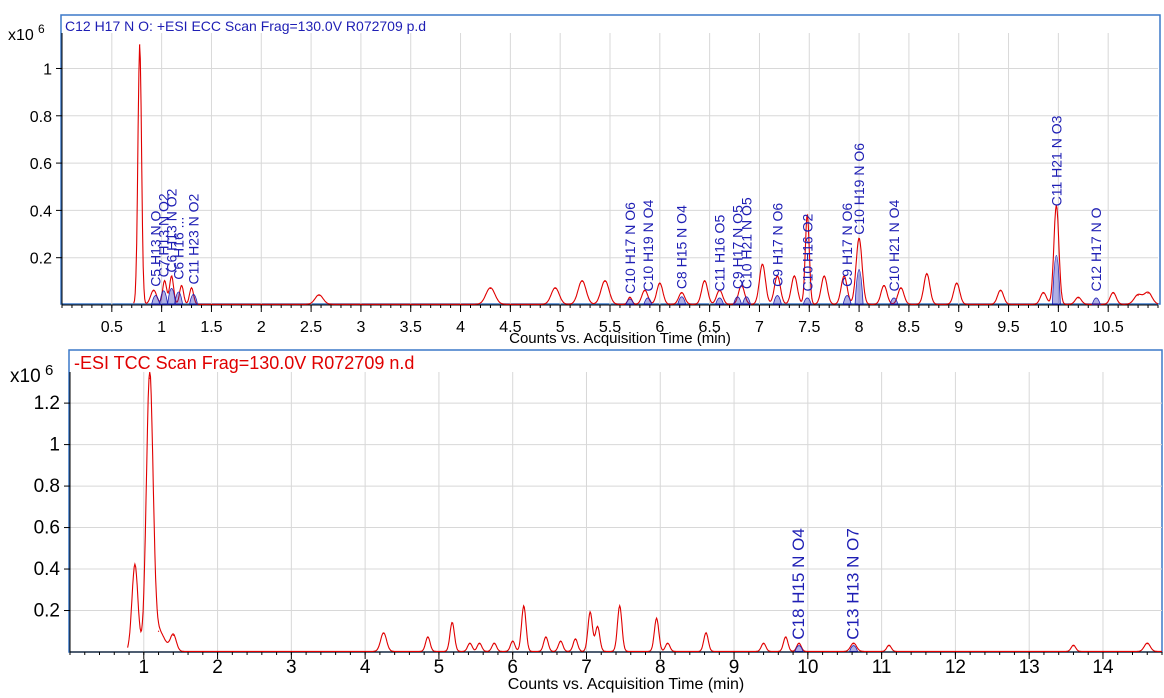  Describe the element at coordinates (847, 245) in the screenshot. I see `compound-label: C9 H17 N O6` at that location.